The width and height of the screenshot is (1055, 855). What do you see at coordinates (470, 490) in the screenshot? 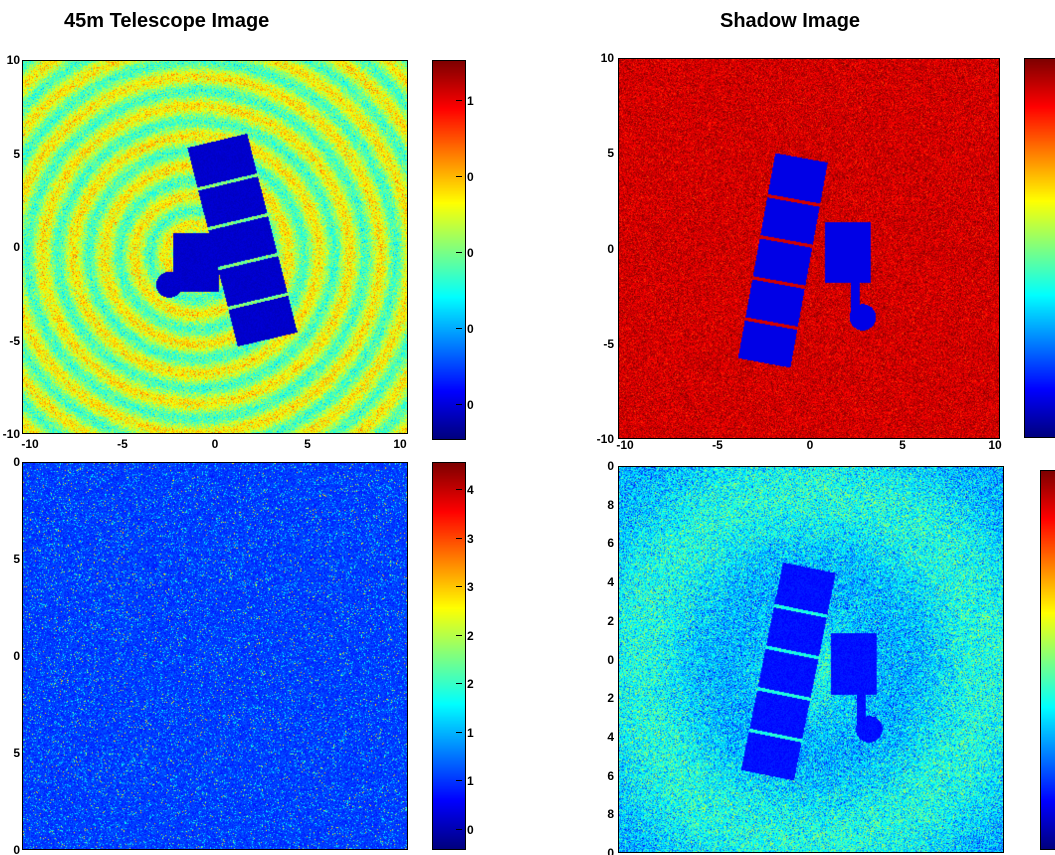
I see `colorbar-tick-label: 4` at bounding box center [470, 490].